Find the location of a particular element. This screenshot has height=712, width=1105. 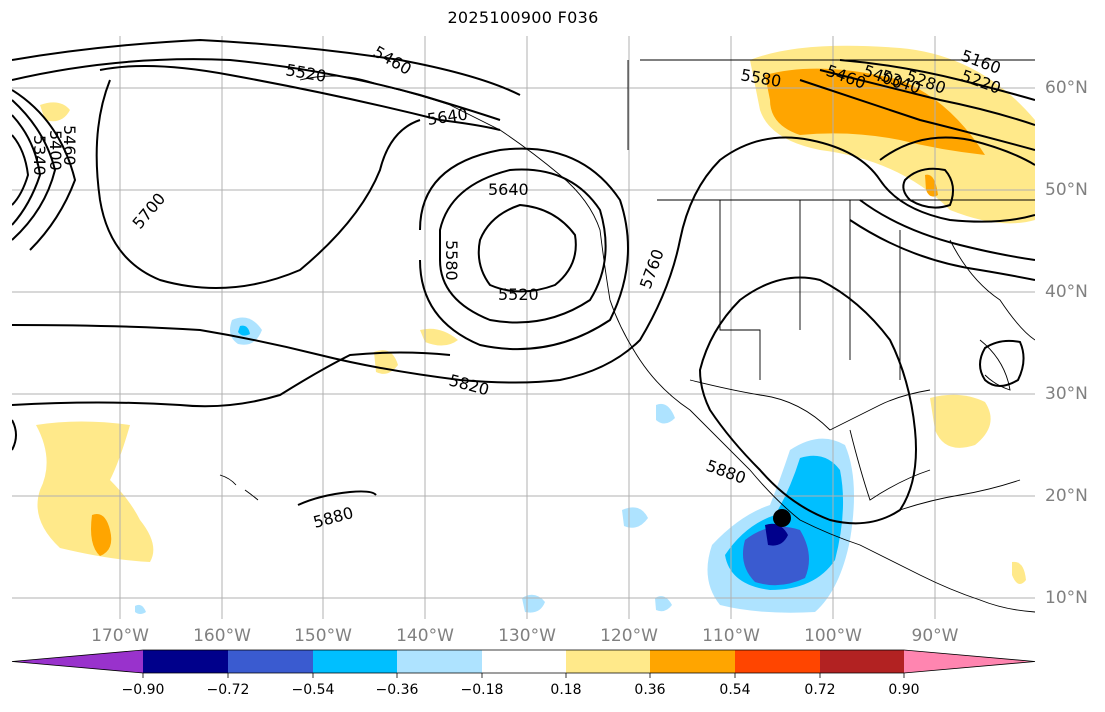

storm-position-marker is located at coordinates (782, 518).